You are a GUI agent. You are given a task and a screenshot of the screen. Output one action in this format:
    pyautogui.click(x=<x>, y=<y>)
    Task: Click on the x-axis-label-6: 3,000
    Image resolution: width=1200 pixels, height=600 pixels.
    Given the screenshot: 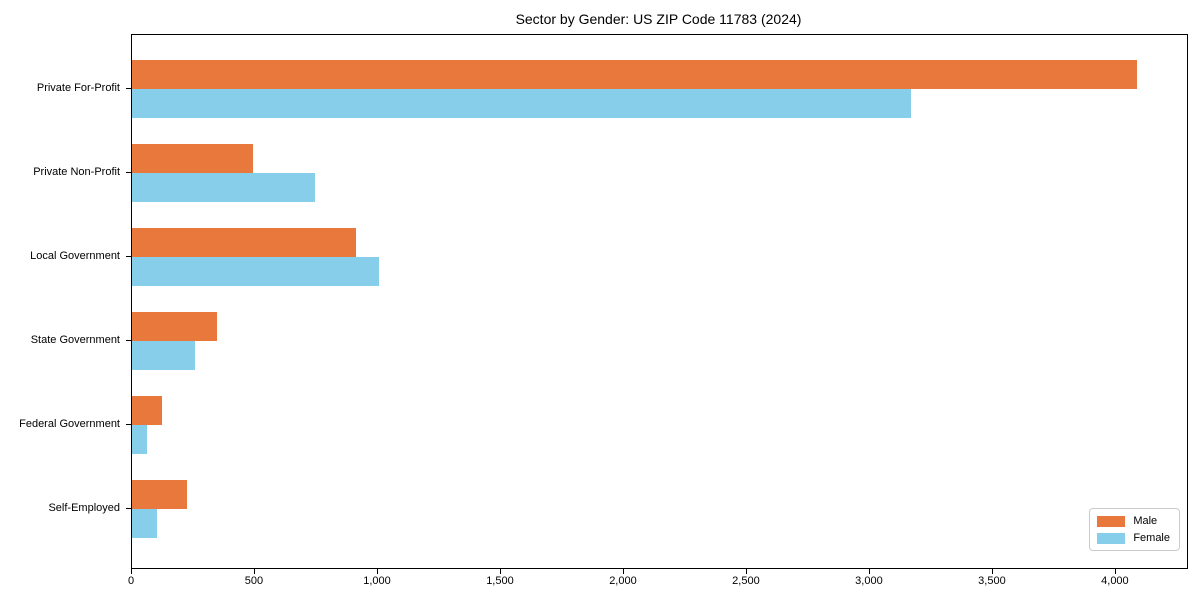 What is the action you would take?
    pyautogui.click(x=869, y=581)
    